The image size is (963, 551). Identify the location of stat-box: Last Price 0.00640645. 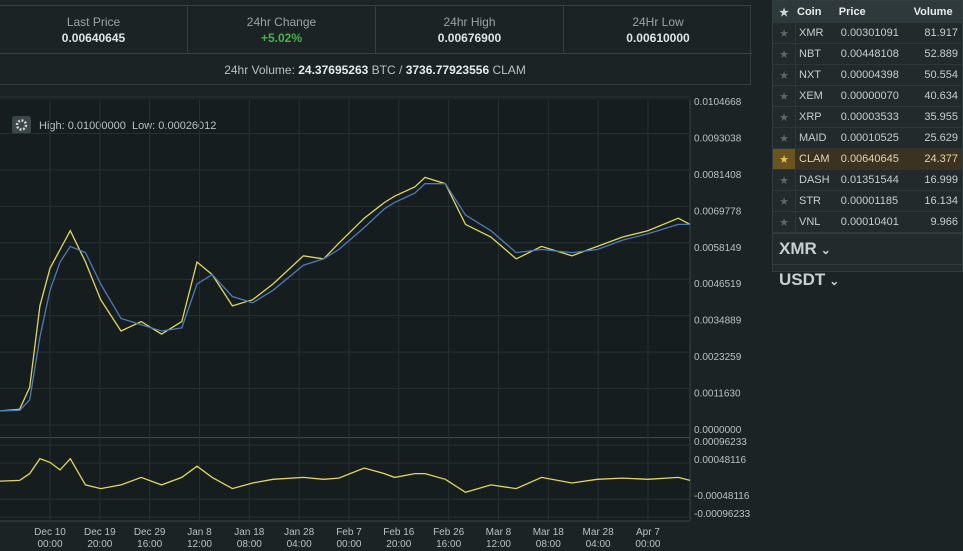
(94, 30).